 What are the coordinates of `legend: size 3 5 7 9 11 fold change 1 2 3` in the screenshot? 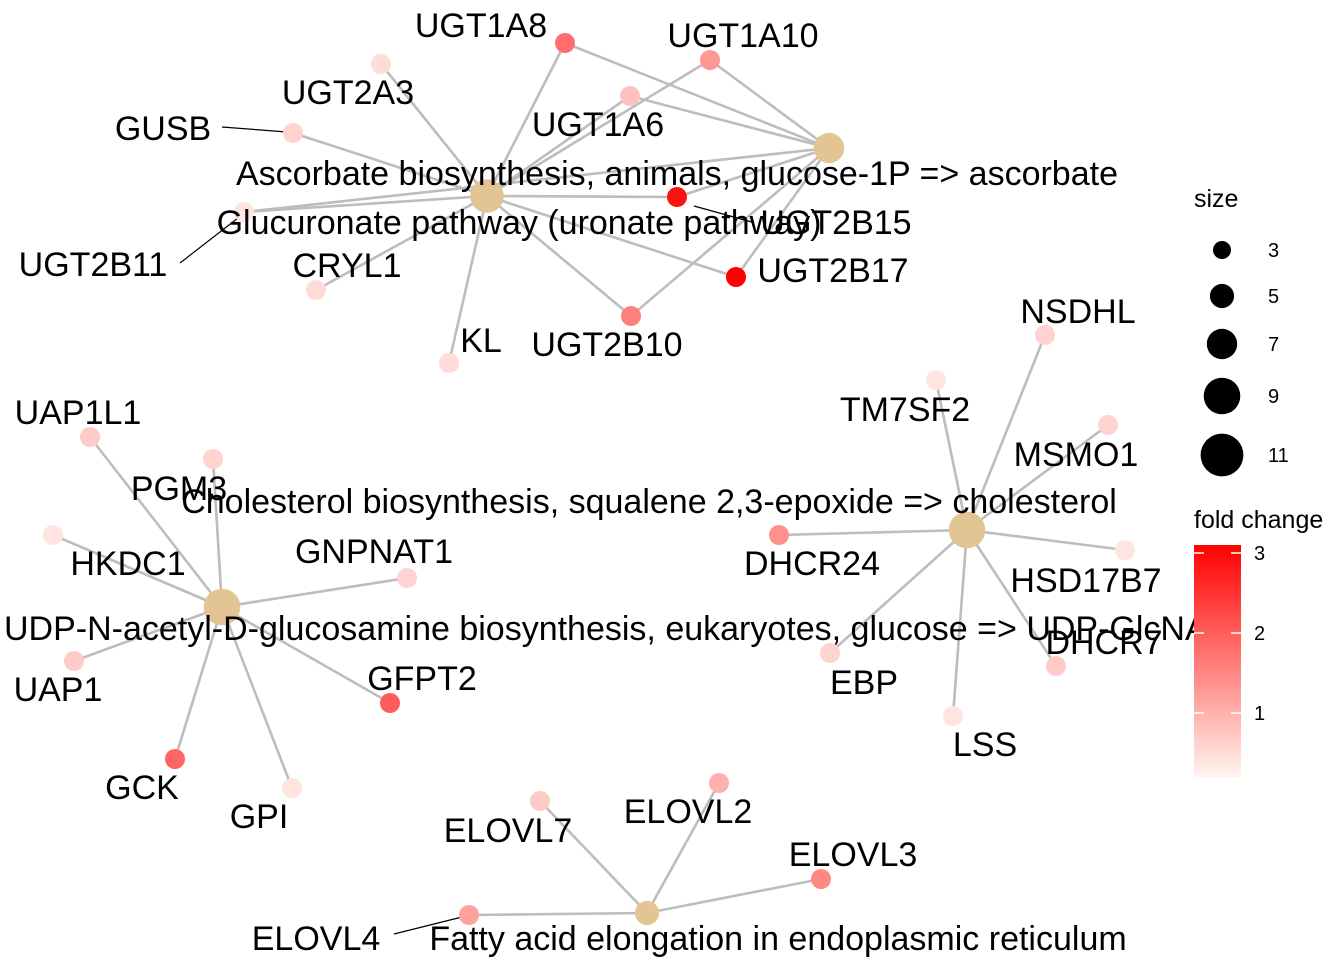 It's located at (1258, 481).